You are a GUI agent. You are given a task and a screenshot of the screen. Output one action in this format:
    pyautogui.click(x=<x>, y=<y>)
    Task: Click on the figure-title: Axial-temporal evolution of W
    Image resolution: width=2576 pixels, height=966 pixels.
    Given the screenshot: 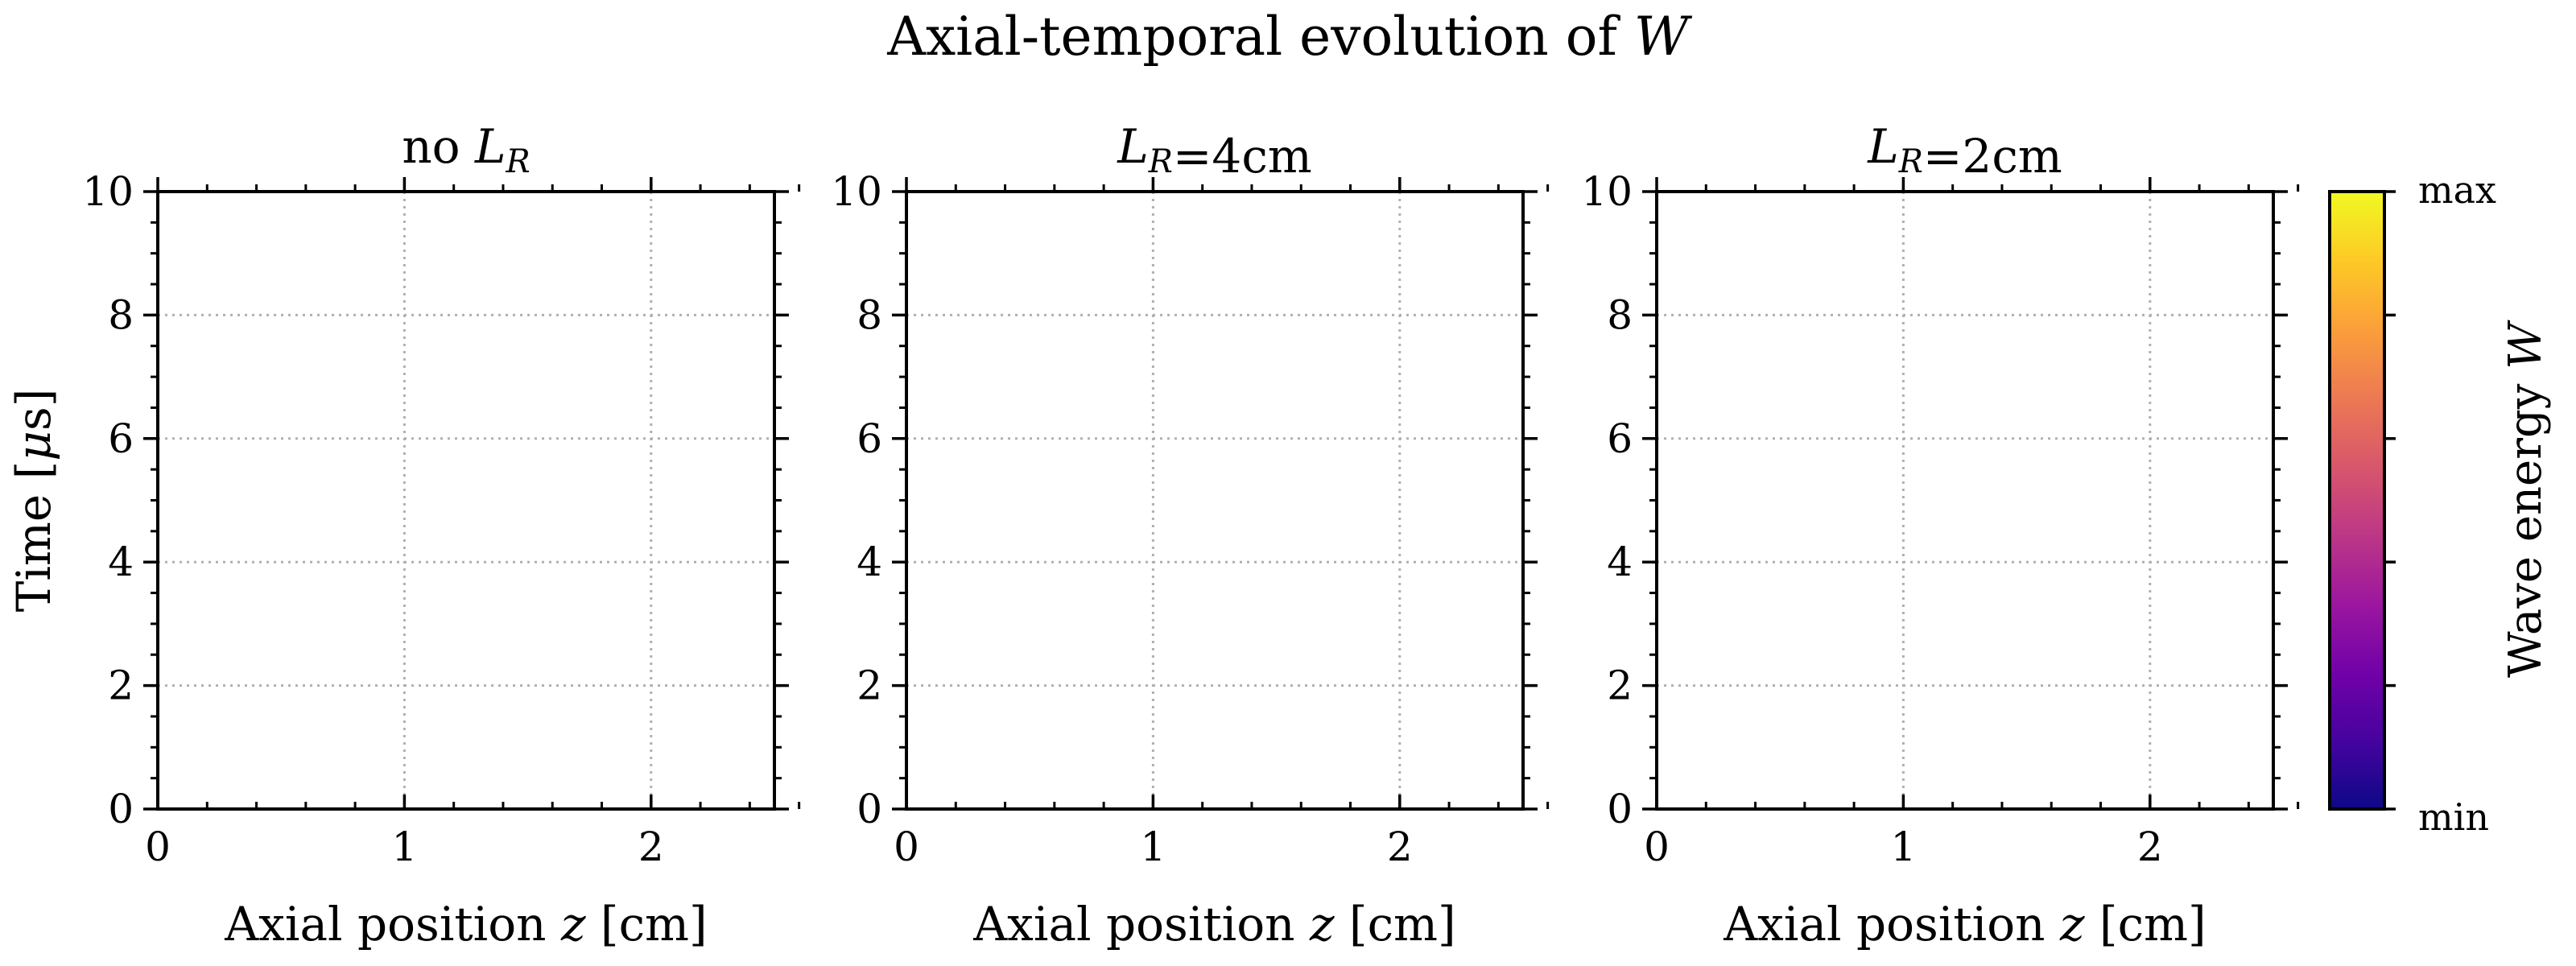 What is the action you would take?
    pyautogui.click(x=1289, y=37)
    